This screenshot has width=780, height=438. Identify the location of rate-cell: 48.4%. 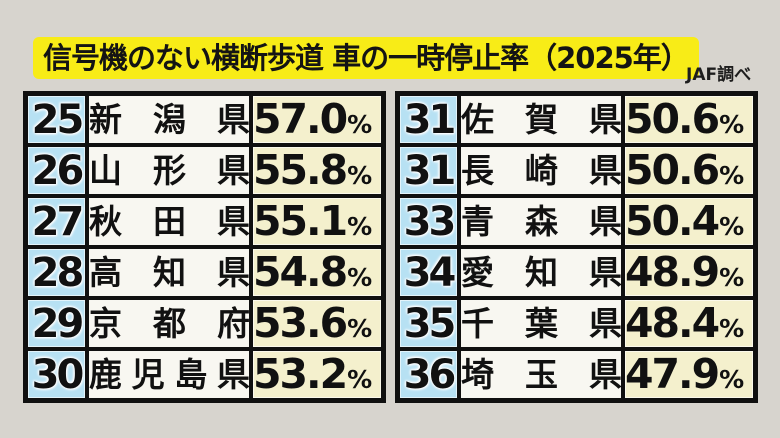
(689, 323).